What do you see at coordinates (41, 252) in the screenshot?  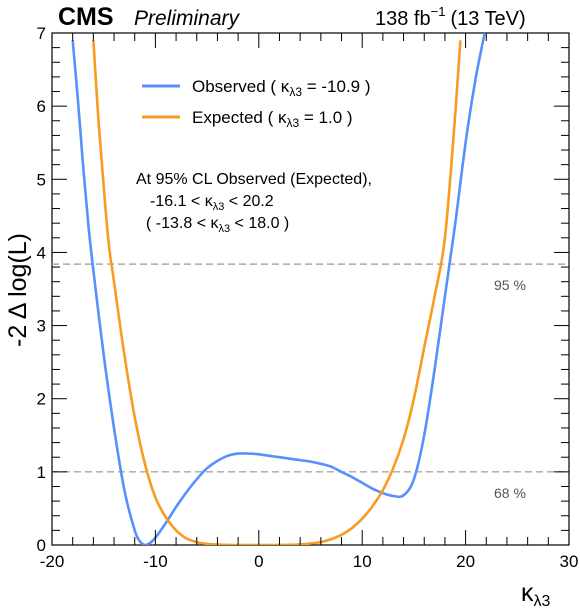 I see `y-tick-label: 4` at bounding box center [41, 252].